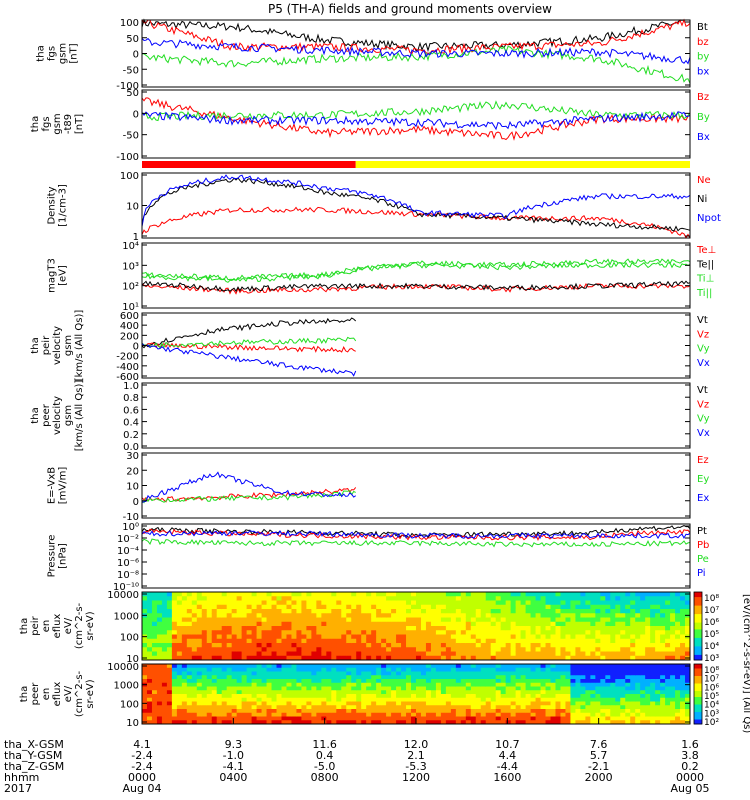 This screenshot has height=800, width=750. What do you see at coordinates (598, 744) in the screenshot?
I see `time-axis-value: 7.6` at bounding box center [598, 744].